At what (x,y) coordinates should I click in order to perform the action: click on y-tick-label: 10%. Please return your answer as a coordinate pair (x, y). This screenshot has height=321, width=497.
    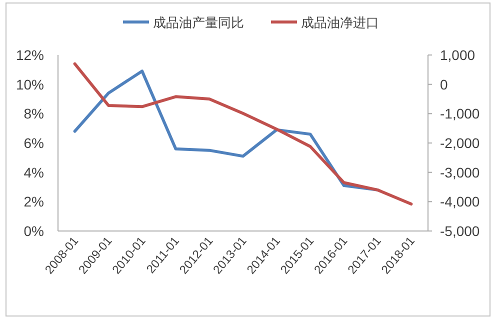
    Looking at the image, I should click on (30, 84).